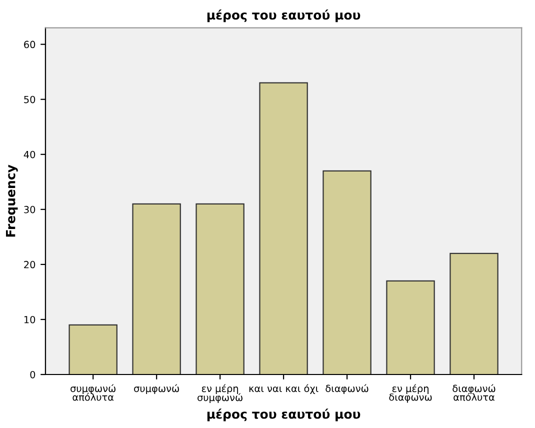 The width and height of the screenshot is (535, 428). Describe the element at coordinates (33, 374) in the screenshot. I see `y-tick-label: 0` at that location.